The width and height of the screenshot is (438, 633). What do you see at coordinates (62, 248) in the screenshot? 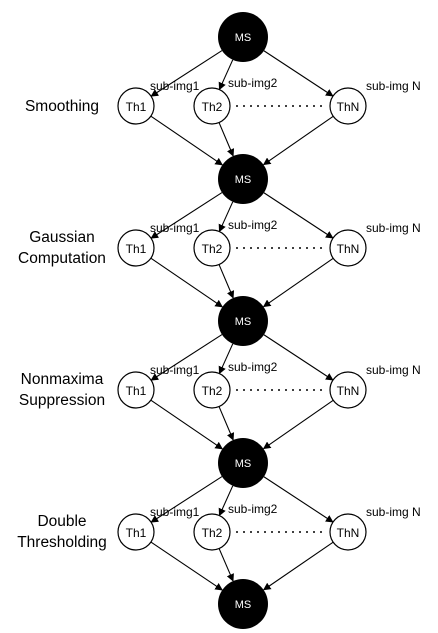
I see `stage-label: Gaussian Computation` at bounding box center [62, 248].